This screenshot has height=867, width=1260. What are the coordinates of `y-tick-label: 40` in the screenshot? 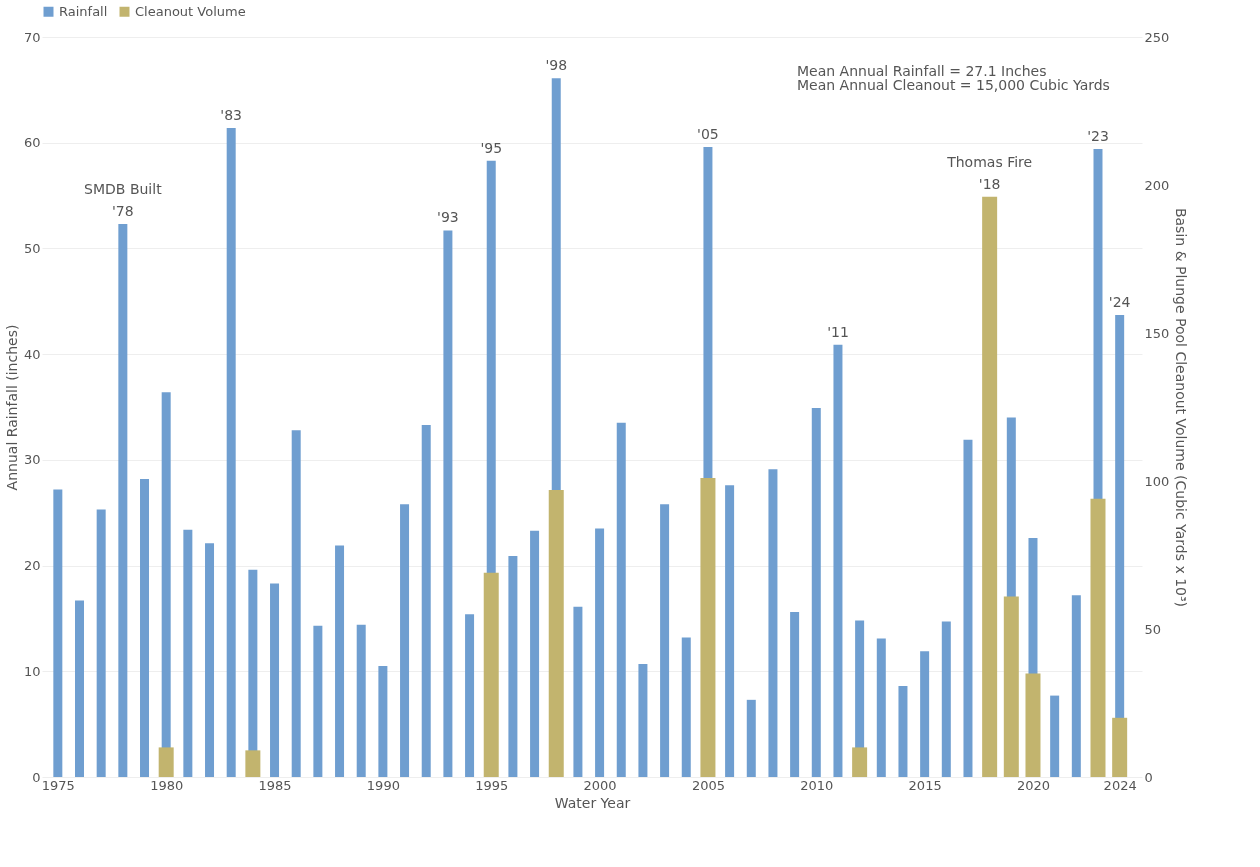 It's located at (32, 354).